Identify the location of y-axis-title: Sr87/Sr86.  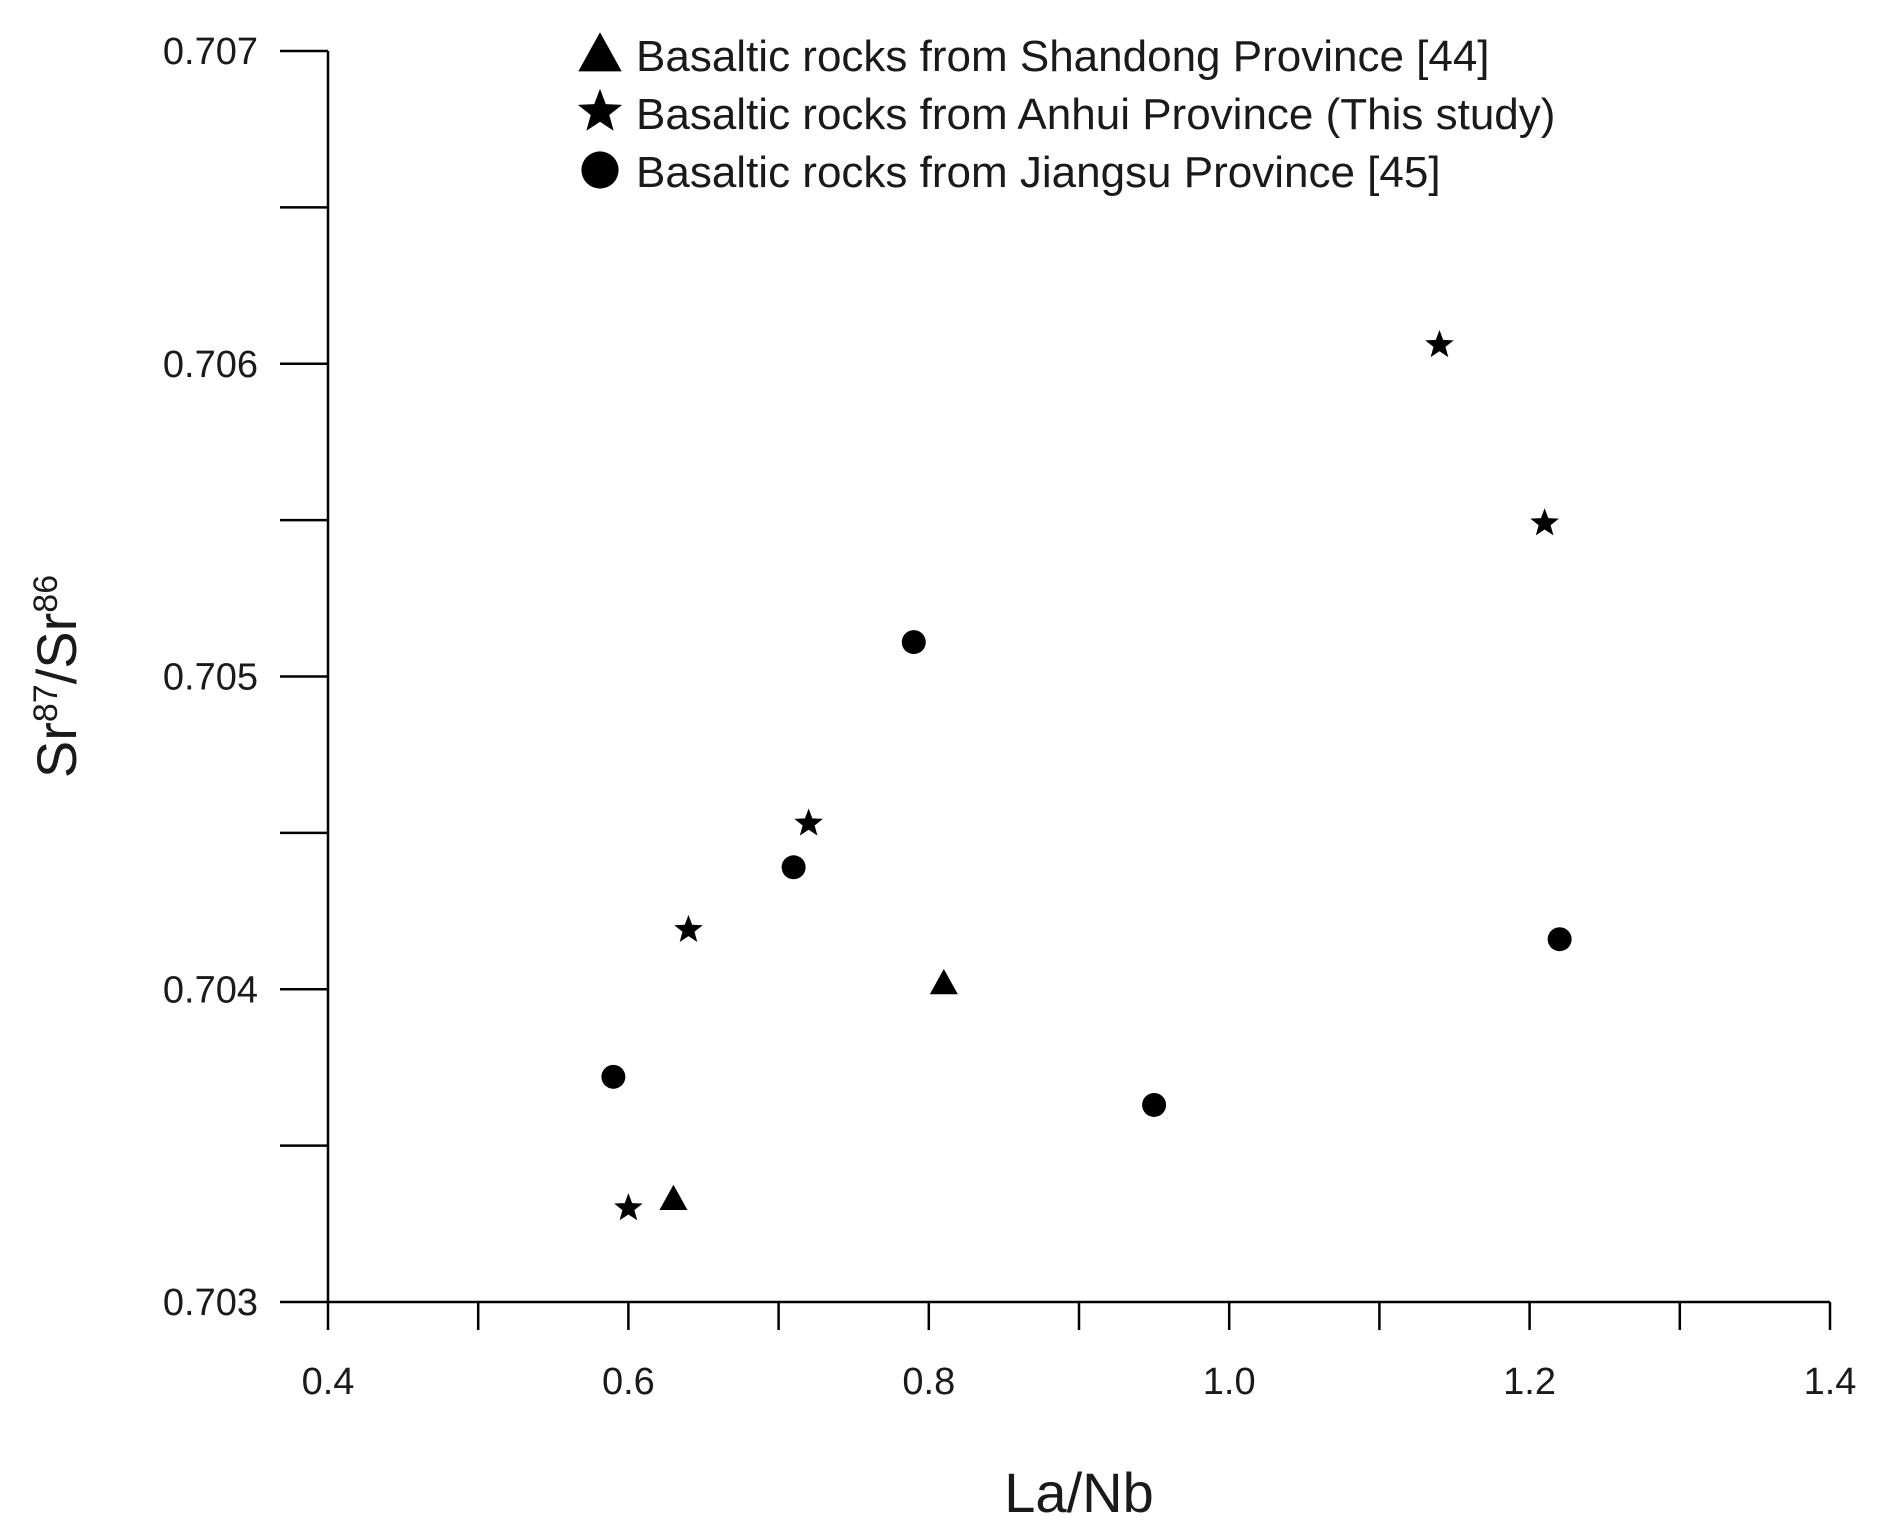
(56, 676).